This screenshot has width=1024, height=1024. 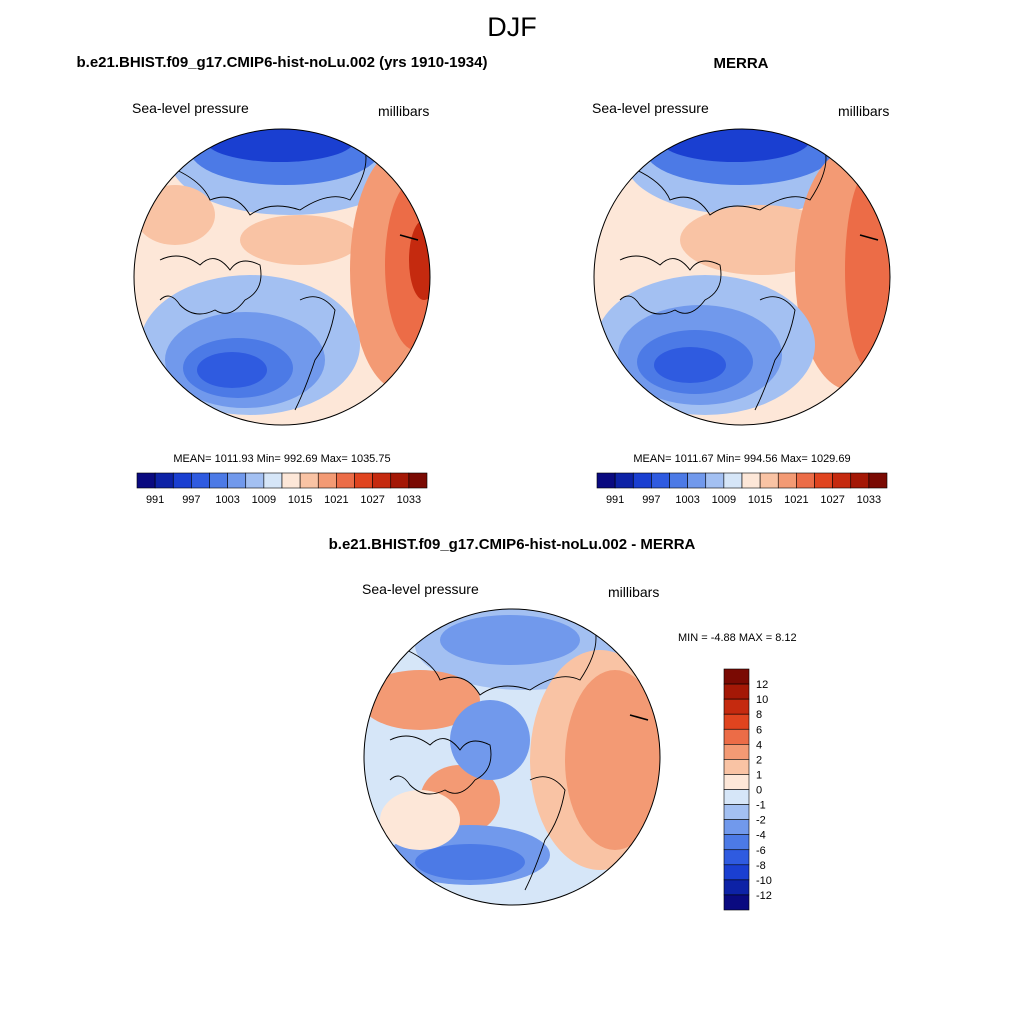 What do you see at coordinates (796, 500) in the screenshot?
I see `panel2-colorbar-tick-label: 1021` at bounding box center [796, 500].